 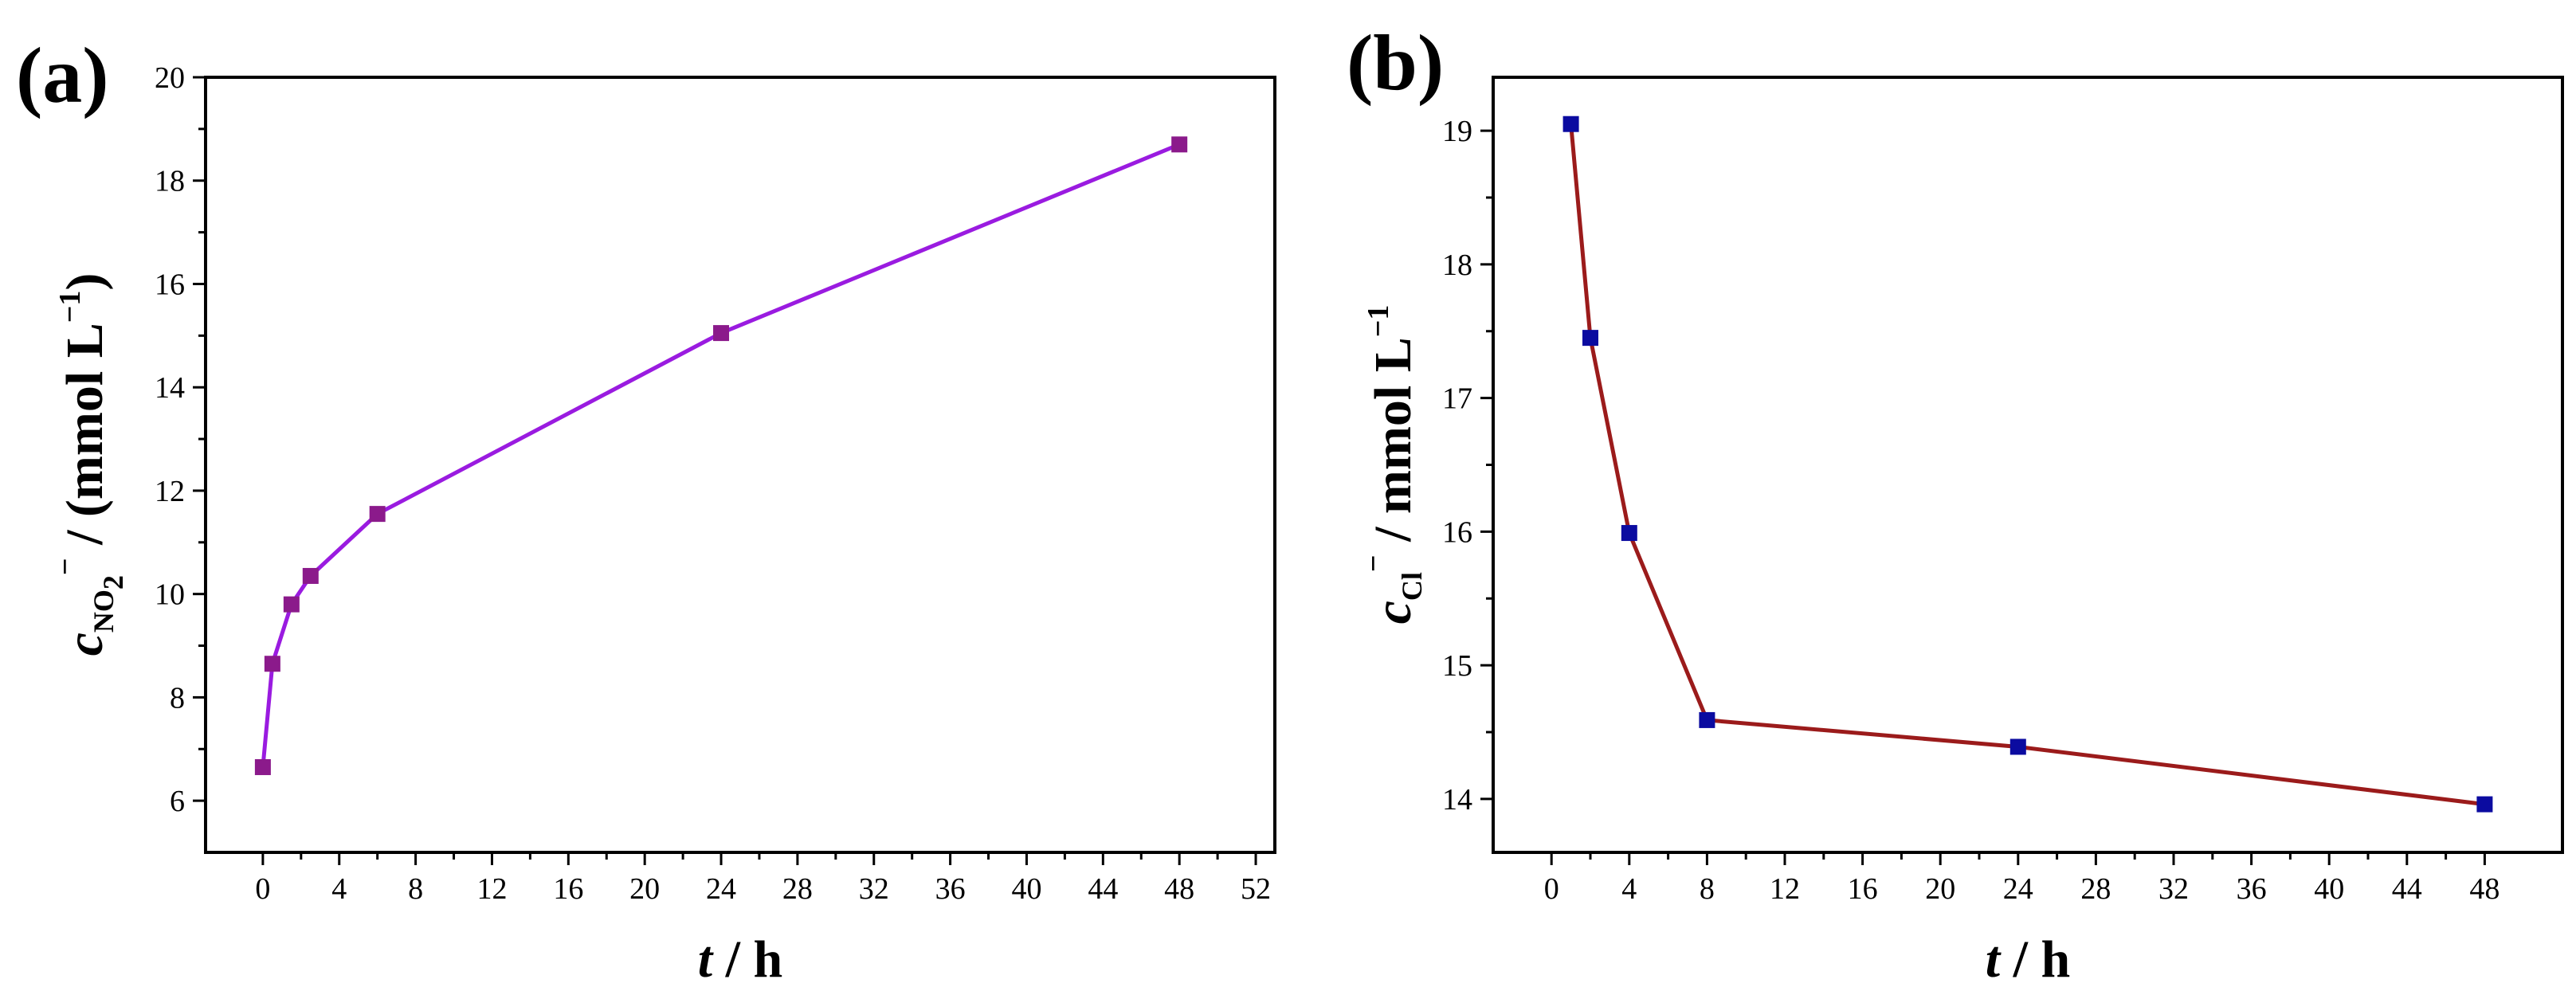 What do you see at coordinates (1467, 466) in the screenshot?
I see `panel-b-y-ticks: 14 15 16 17 18 19` at bounding box center [1467, 466].